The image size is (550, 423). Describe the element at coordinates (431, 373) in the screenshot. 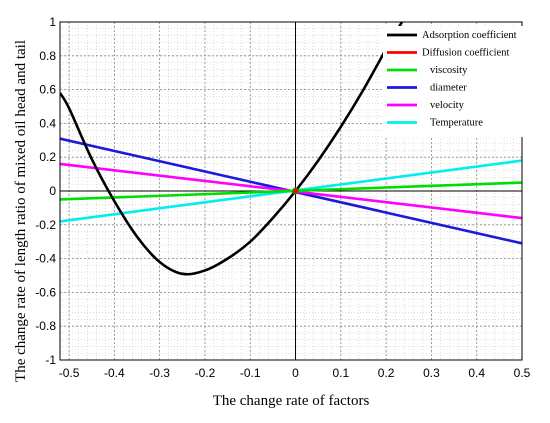

I see `x-tick-label: 0.3` at that location.